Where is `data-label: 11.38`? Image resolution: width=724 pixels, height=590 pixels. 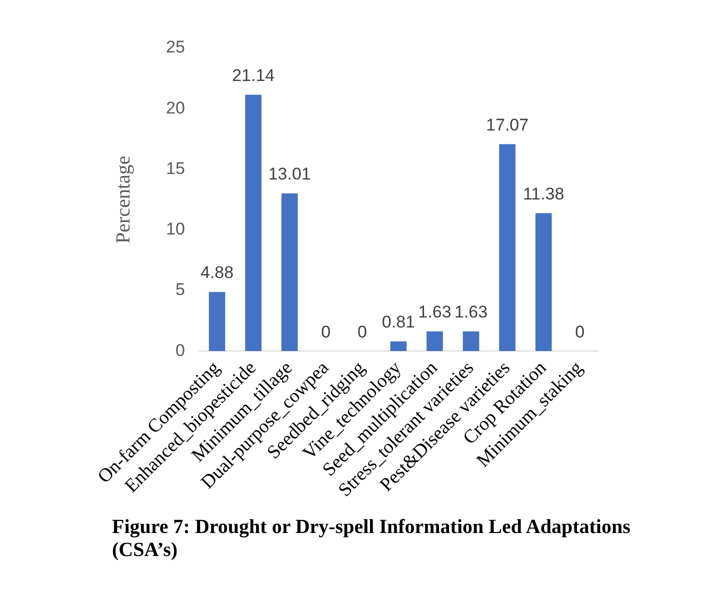
data-label: 11.38 is located at coordinates (543, 194).